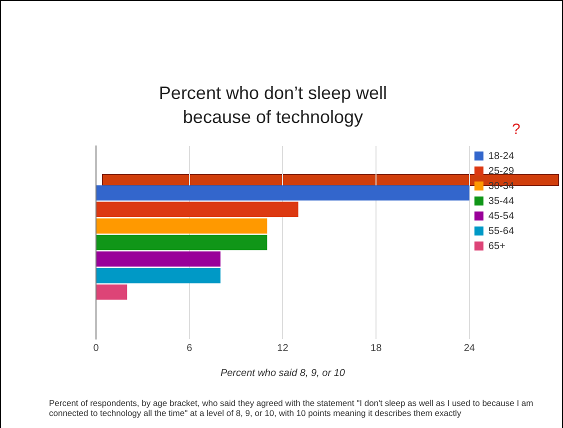 The height and width of the screenshot is (428, 563). Describe the element at coordinates (189, 348) in the screenshot. I see `x-tick-label: 6` at that location.